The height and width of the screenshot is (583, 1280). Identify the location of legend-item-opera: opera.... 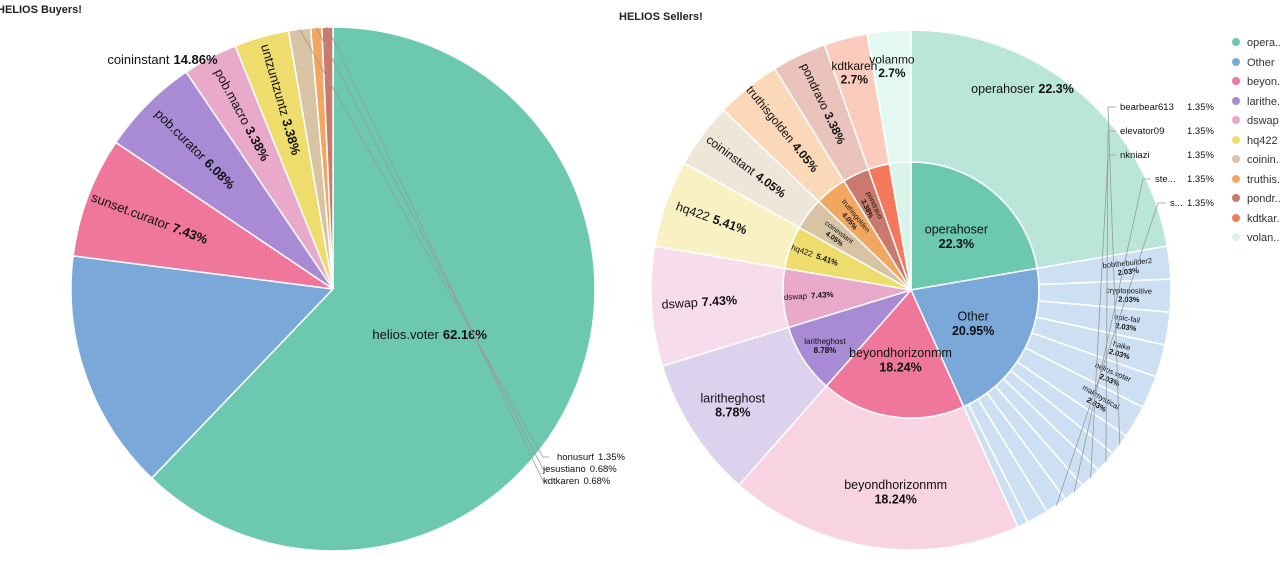
(1256, 43).